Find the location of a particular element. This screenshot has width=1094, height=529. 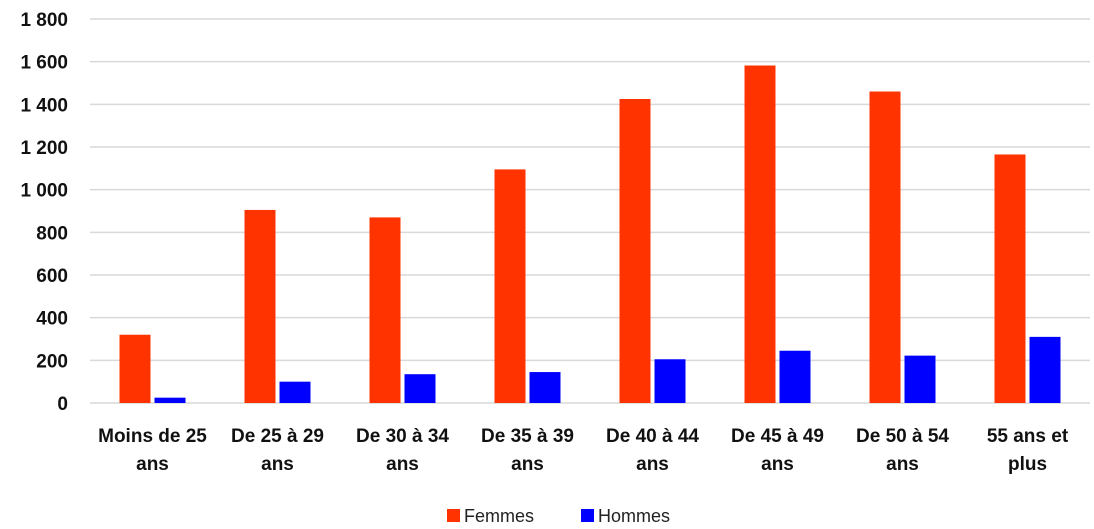

x-category-label: Moins de 25 is located at coordinates (152, 436).